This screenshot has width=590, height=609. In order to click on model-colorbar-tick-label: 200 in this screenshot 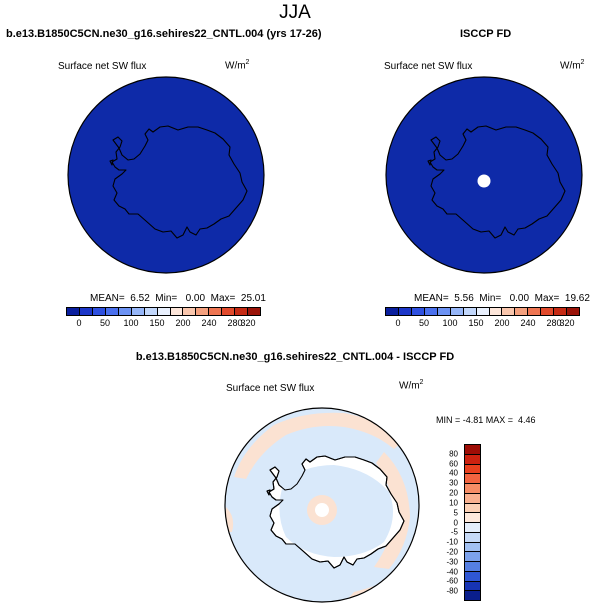, I will do `click(183, 323)`.